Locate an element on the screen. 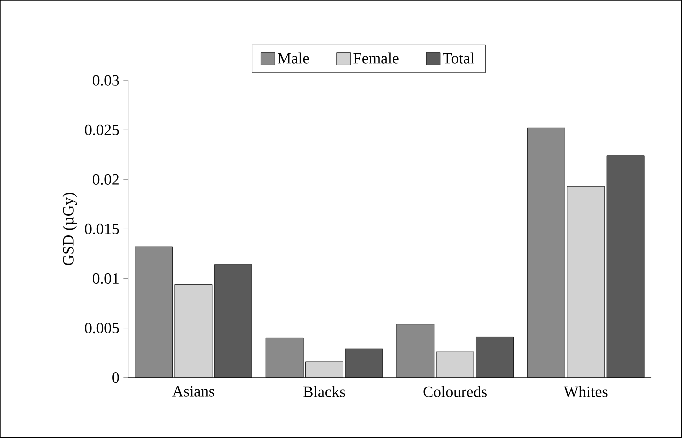 Image resolution: width=682 pixels, height=438 pixels. legend-label: Total is located at coordinates (459, 58).